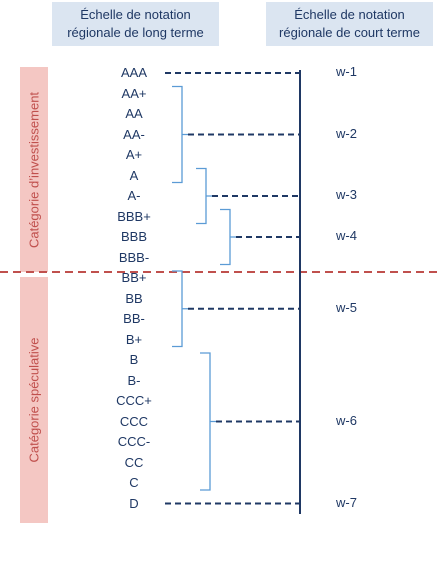 The height and width of the screenshot is (561, 437). I want to click on long-term-rating: CCC, so click(134, 421).